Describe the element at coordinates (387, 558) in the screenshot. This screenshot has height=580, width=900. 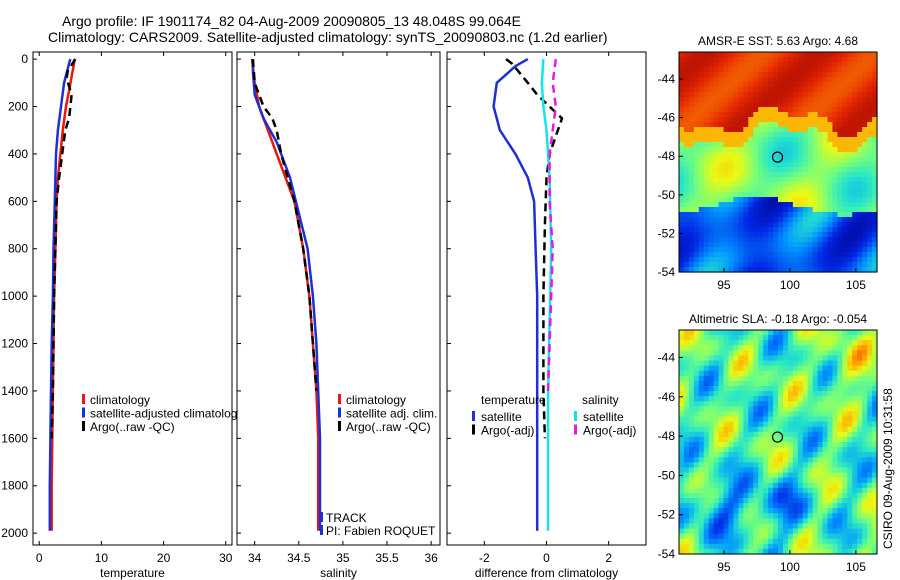
I see `x-tick-label: 35.5` at that location.